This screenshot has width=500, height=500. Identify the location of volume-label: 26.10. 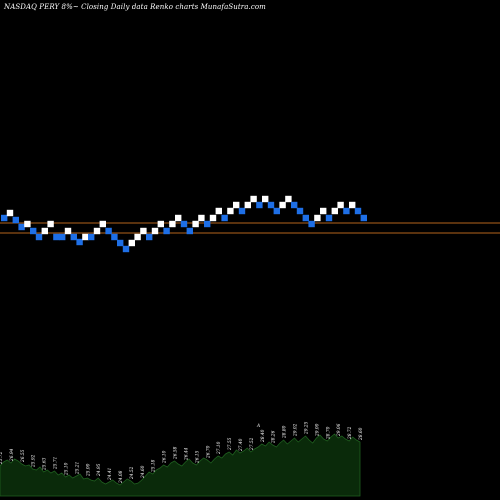
(165, 457).